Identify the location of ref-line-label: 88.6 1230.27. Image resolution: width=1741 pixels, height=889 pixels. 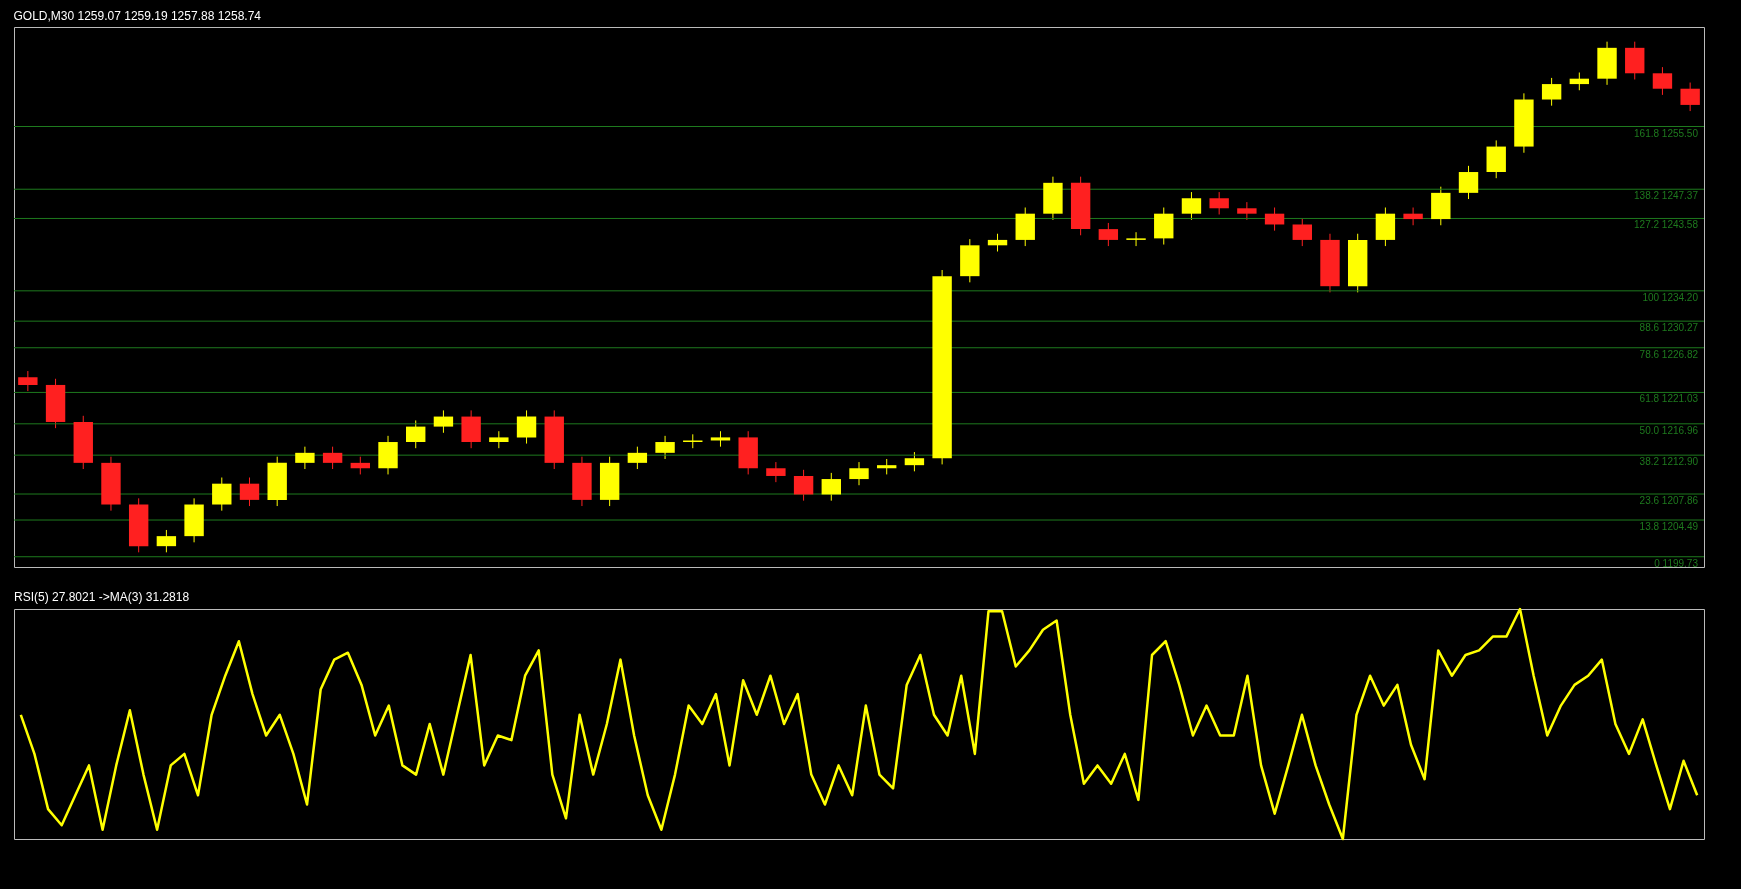
(1669, 328).